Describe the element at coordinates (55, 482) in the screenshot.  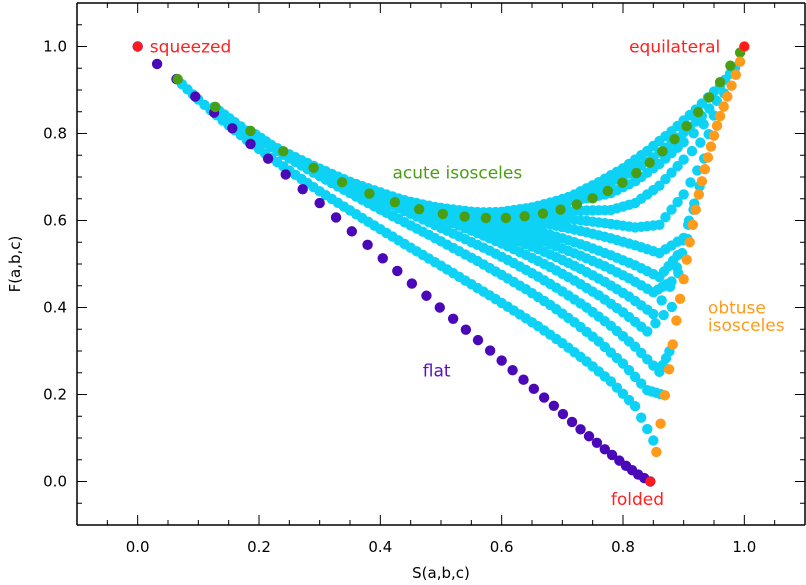
I see `y-tick-label: 0.0` at that location.